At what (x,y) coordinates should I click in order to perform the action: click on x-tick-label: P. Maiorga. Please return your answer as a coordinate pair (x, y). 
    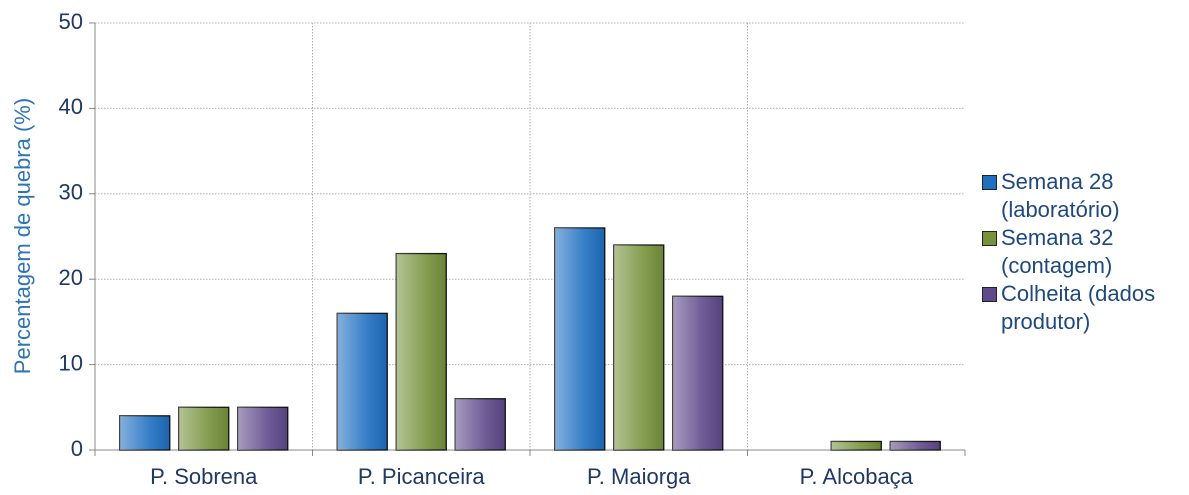
    Looking at the image, I should click on (639, 476).